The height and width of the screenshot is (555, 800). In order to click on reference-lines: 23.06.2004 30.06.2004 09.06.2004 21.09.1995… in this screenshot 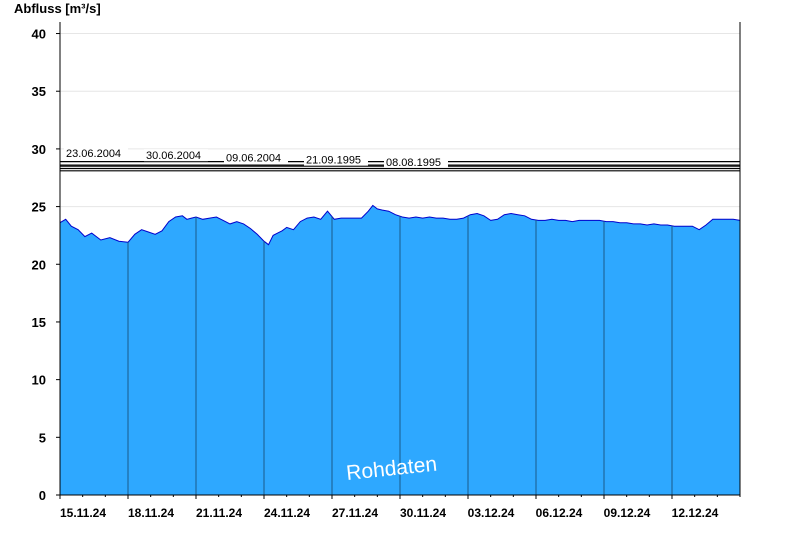, I will do `click(400, 159)`.